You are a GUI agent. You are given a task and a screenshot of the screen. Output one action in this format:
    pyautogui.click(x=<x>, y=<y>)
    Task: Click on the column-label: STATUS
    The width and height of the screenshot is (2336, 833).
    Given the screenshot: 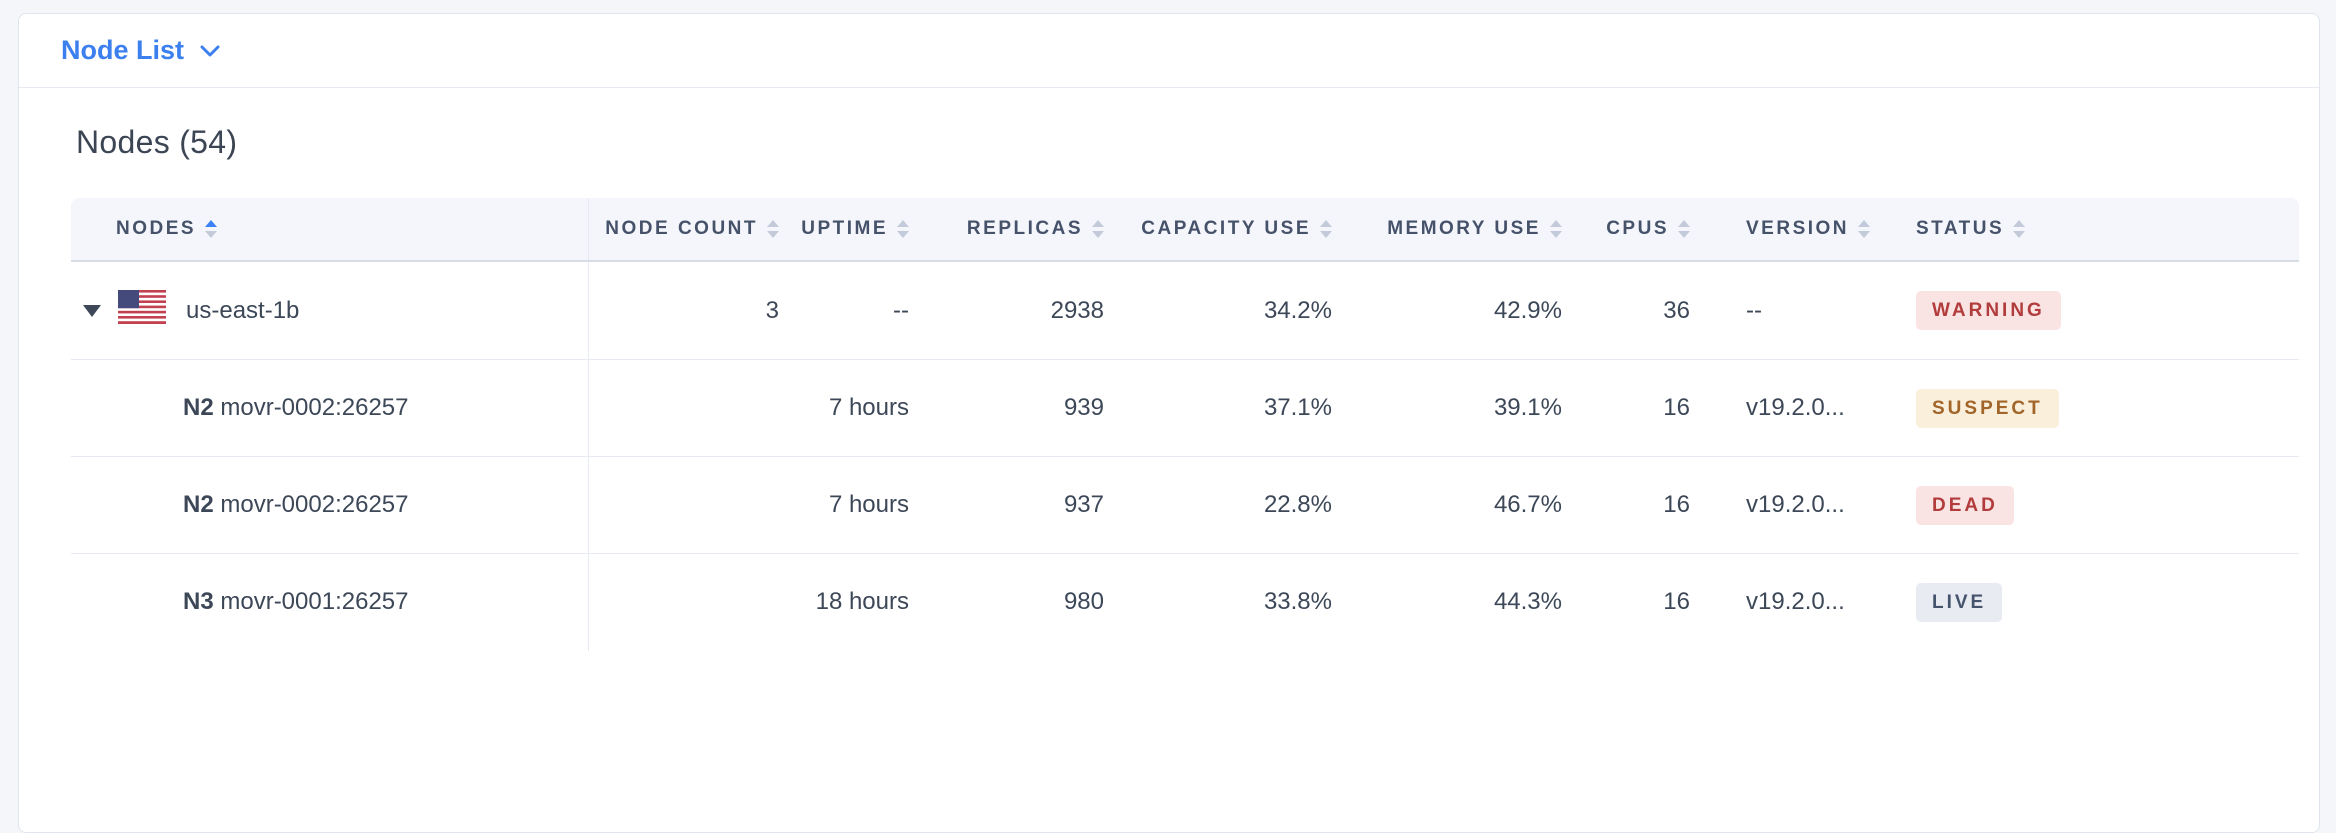 What is the action you would take?
    pyautogui.click(x=1960, y=228)
    